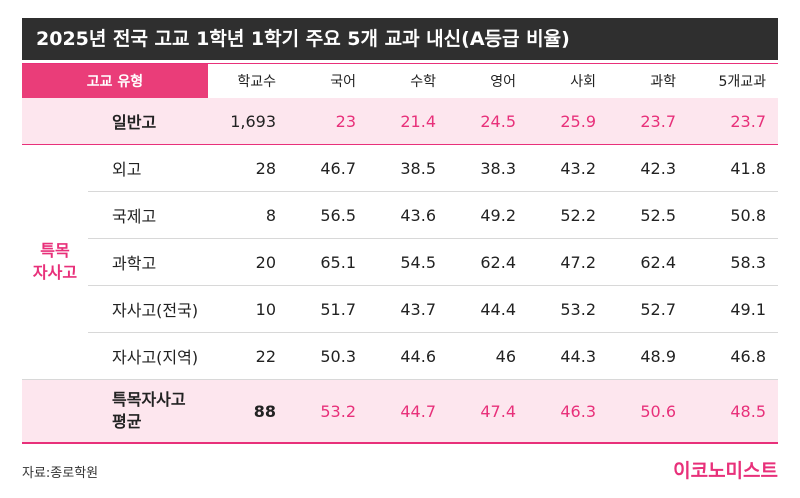  Describe the element at coordinates (725, 471) in the screenshot. I see `publisher-logo: 이코노미스트` at that location.